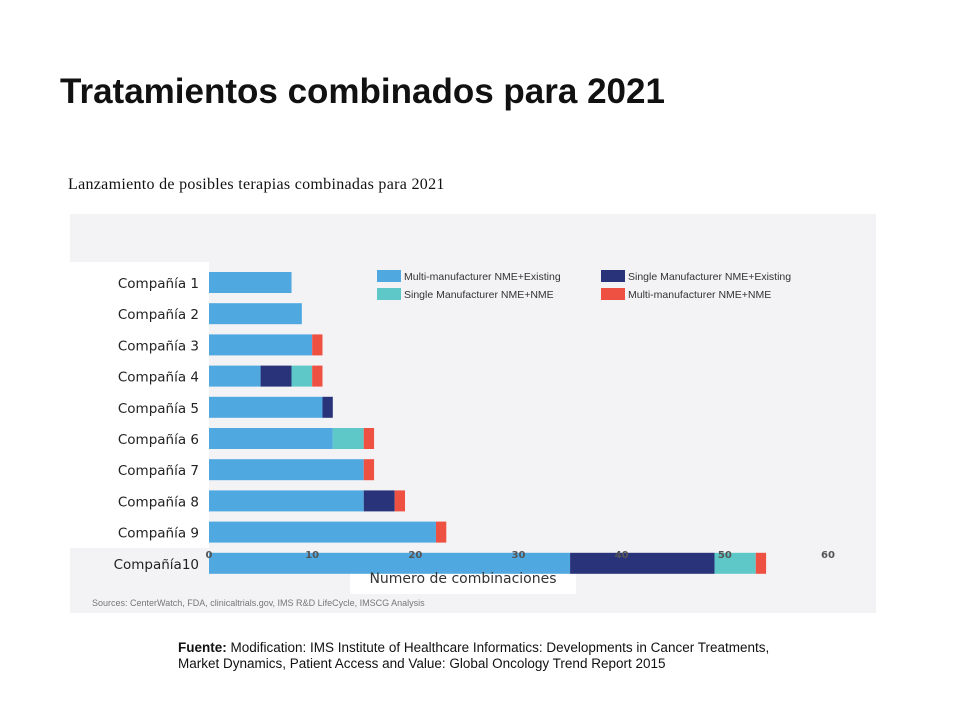  I want to click on legend-label: Multi-manufacturer NME+NME, so click(699, 295).